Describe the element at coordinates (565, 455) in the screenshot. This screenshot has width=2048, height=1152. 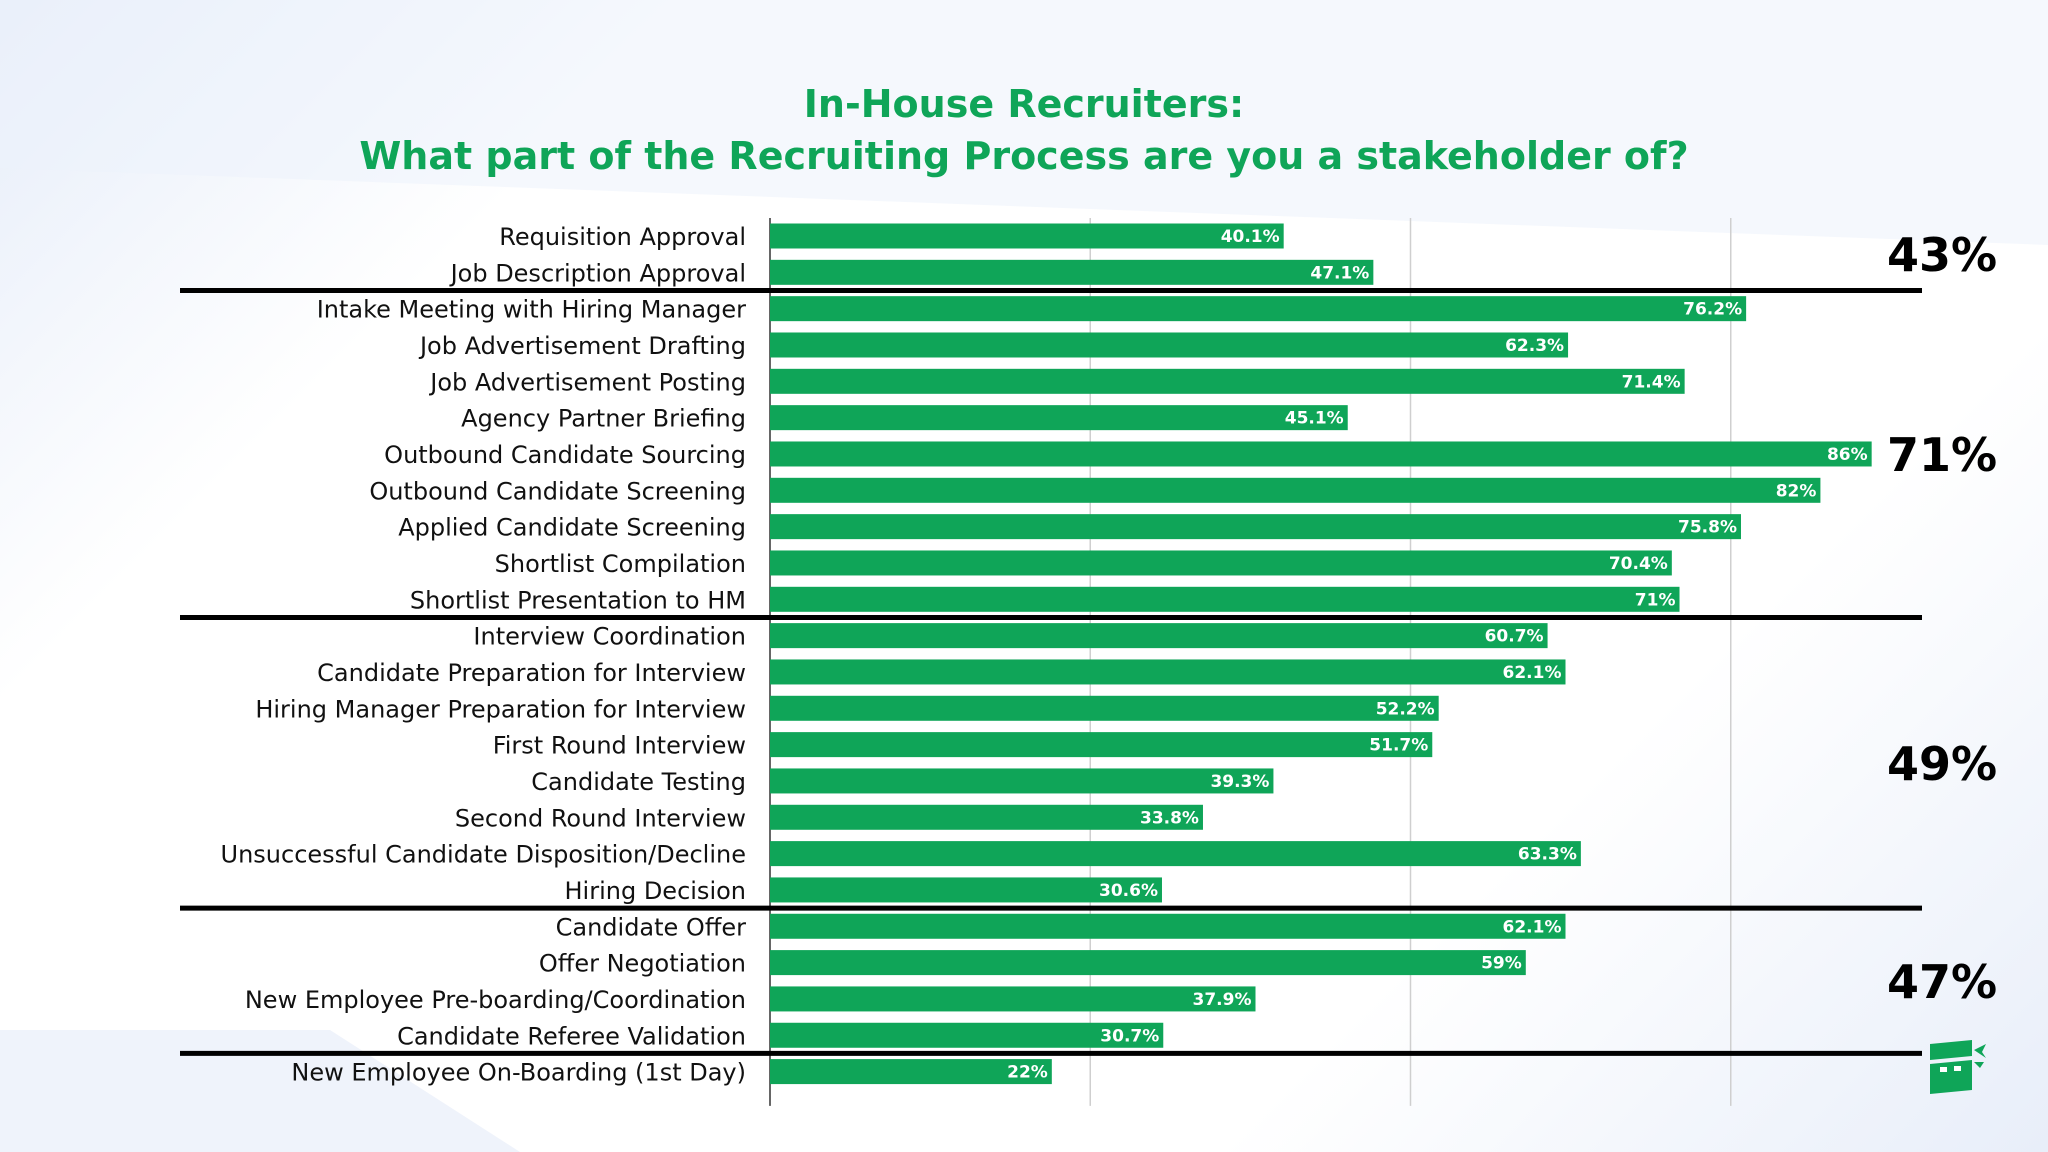
I see `category-label: Outbound Candidate Sourcing` at that location.